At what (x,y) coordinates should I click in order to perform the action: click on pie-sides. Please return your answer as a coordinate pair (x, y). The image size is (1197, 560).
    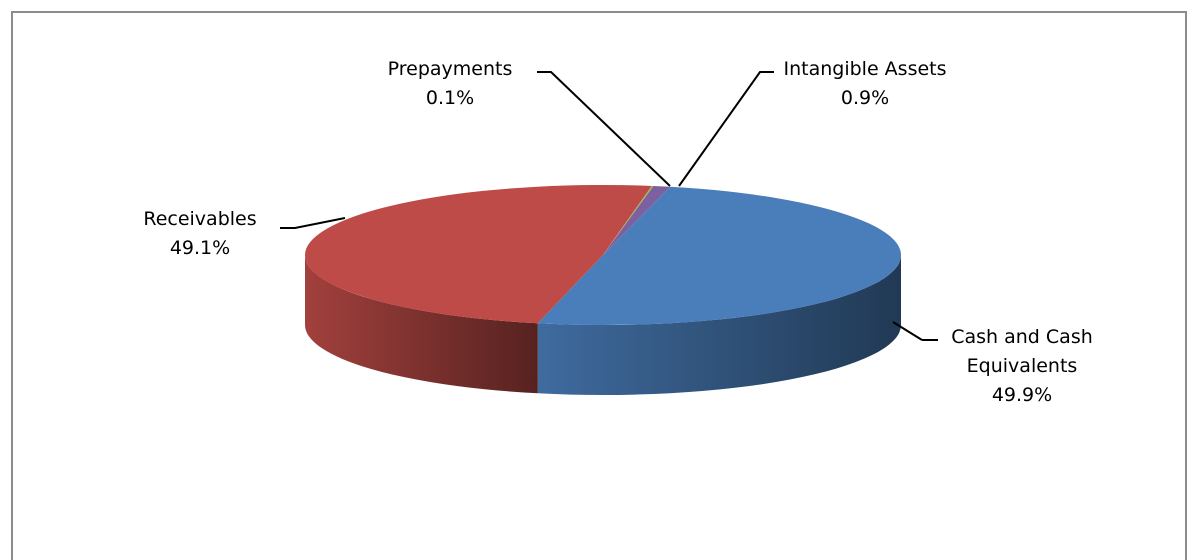
    Looking at the image, I should click on (603, 325).